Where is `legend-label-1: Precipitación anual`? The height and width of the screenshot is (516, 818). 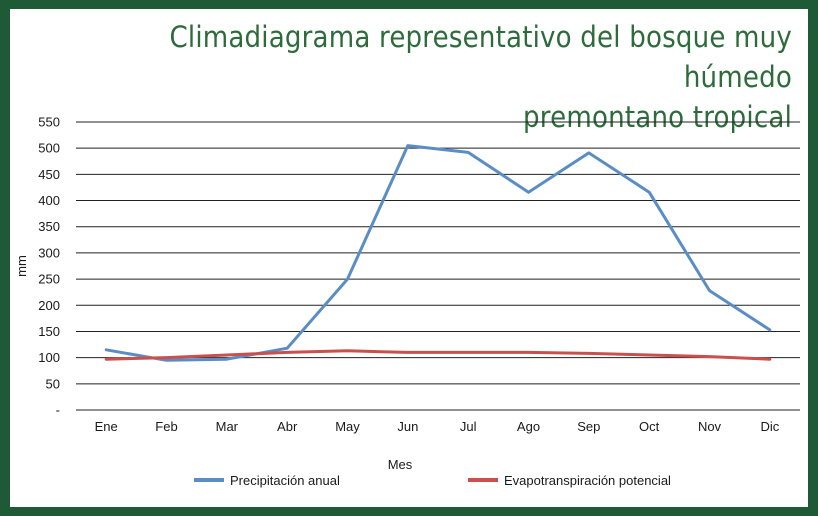 legend-label-1: Precipitación anual is located at coordinates (285, 480).